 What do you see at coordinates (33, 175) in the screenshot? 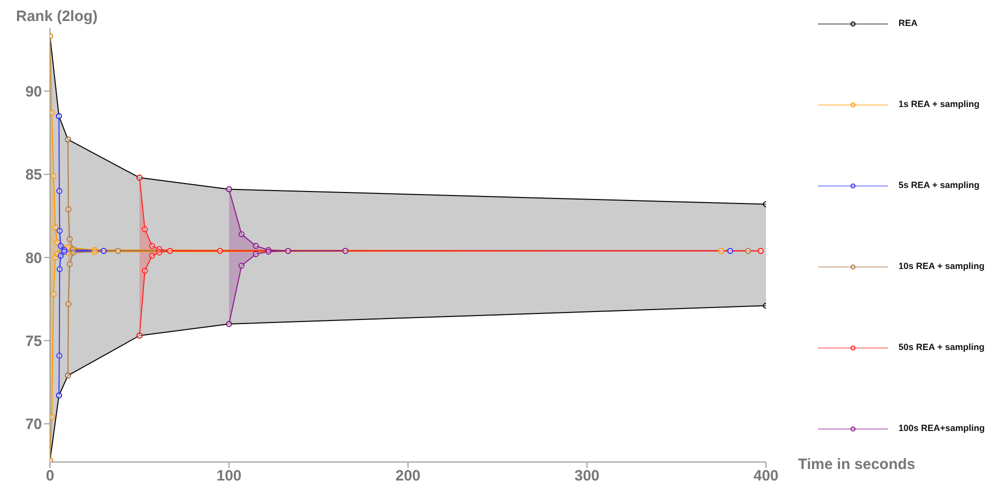
I see `y-tick-label: 85` at bounding box center [33, 175].